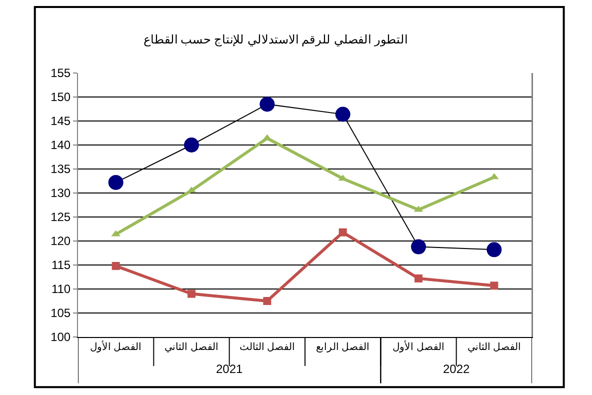  What do you see at coordinates (60, 169) in the screenshot?
I see `y-tick-label: 135` at bounding box center [60, 169].